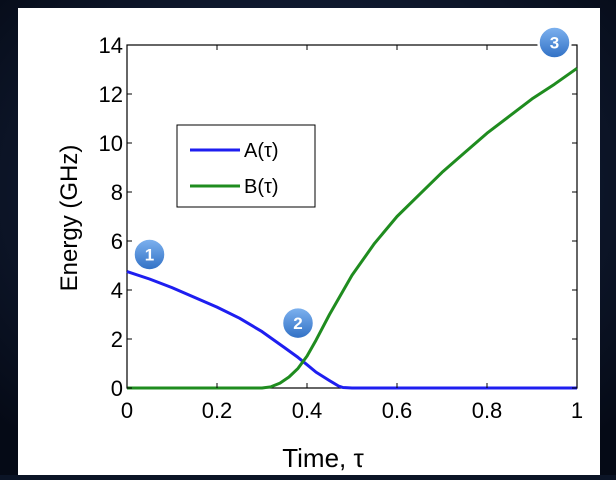 The image size is (616, 480). I want to click on y-axis-label: Energy (GHz), so click(69, 218).